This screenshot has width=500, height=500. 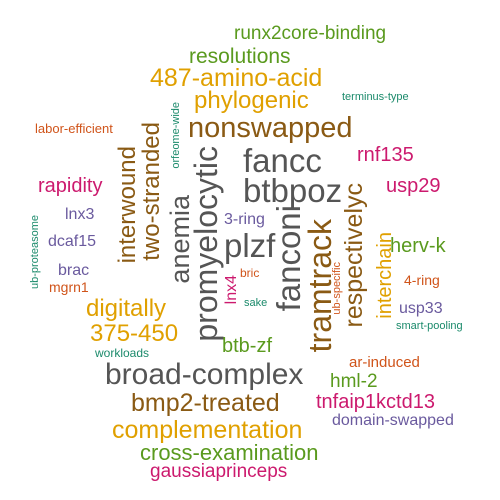 What do you see at coordinates (207, 430) in the screenshot?
I see `word-complementation: complementation` at bounding box center [207, 430].